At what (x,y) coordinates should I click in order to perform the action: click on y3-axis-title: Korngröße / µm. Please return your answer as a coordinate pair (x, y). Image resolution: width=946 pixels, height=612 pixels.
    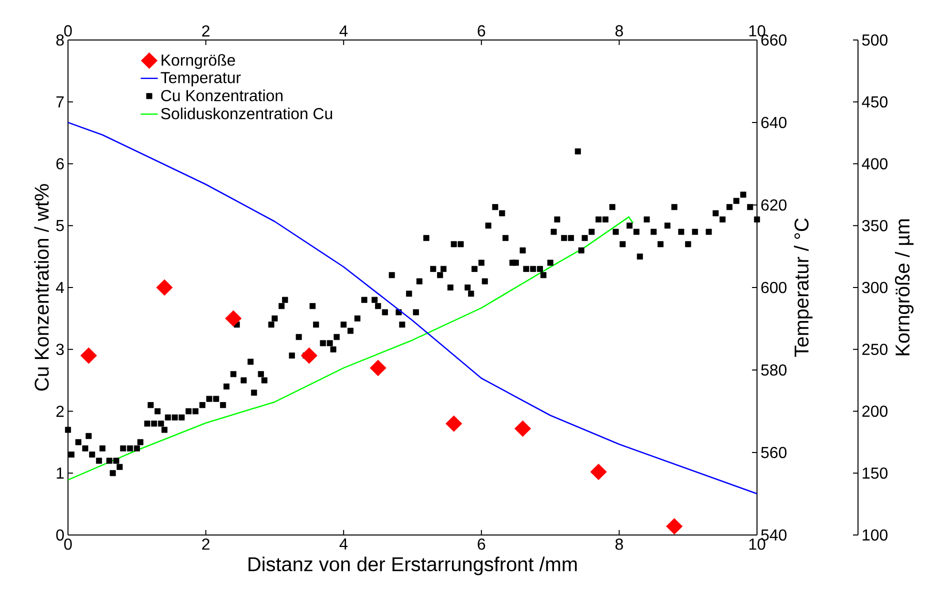
    Looking at the image, I should click on (904, 287).